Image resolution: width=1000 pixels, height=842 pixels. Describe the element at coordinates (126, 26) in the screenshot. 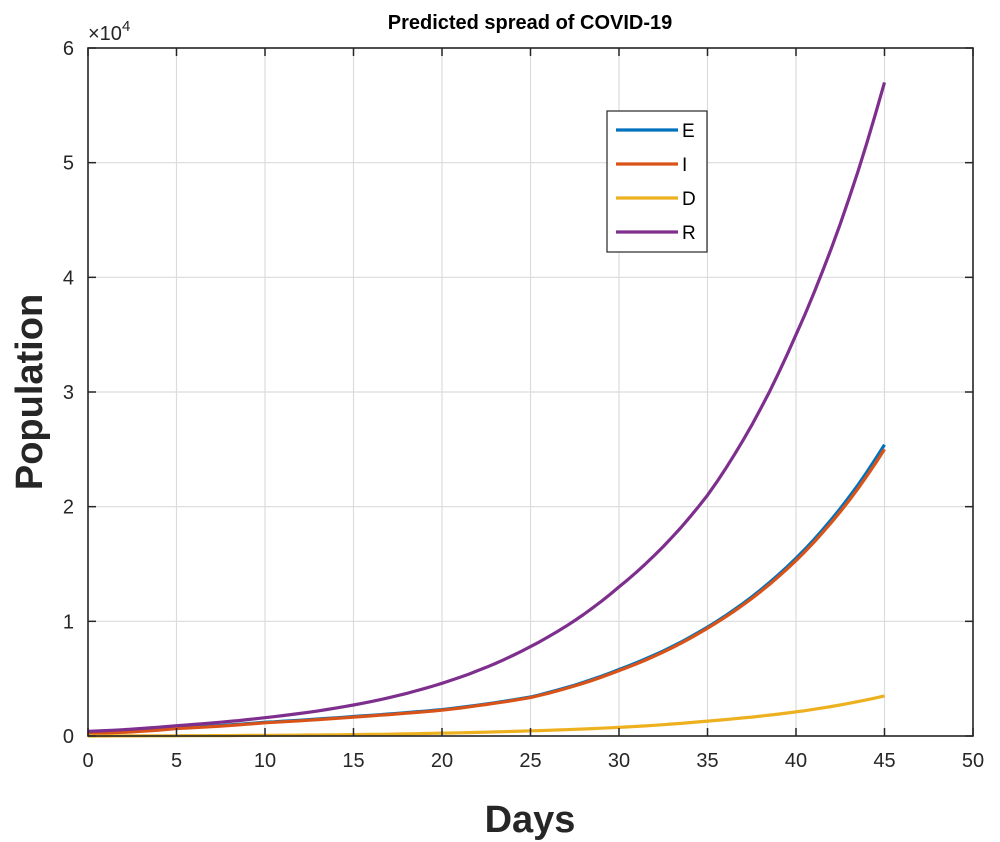

I see `y-exponent-power: 4` at that location.